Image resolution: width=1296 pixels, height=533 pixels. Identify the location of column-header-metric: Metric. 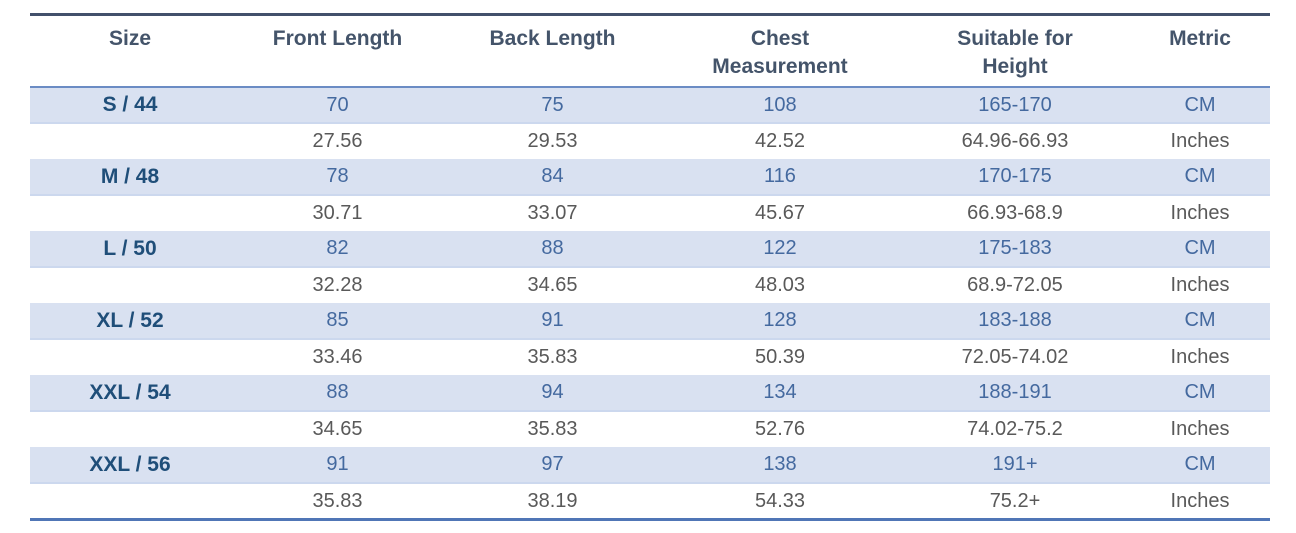
(1200, 51).